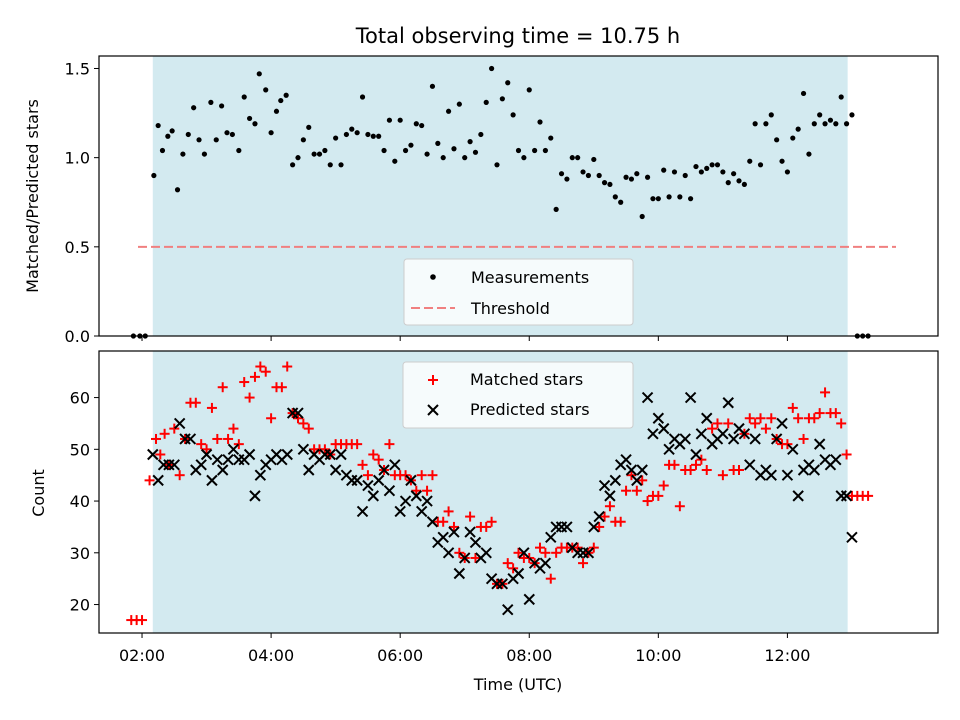 The width and height of the screenshot is (960, 720). I want to click on bottom-y-axis-label: Count, so click(38, 493).